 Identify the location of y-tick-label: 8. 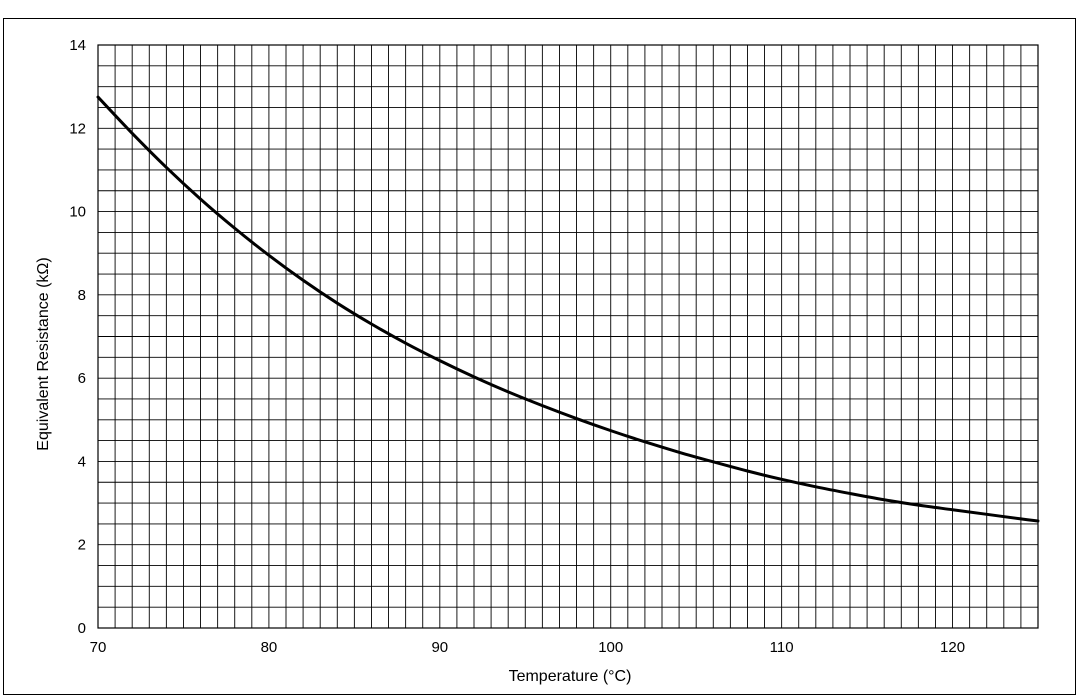
(82, 295).